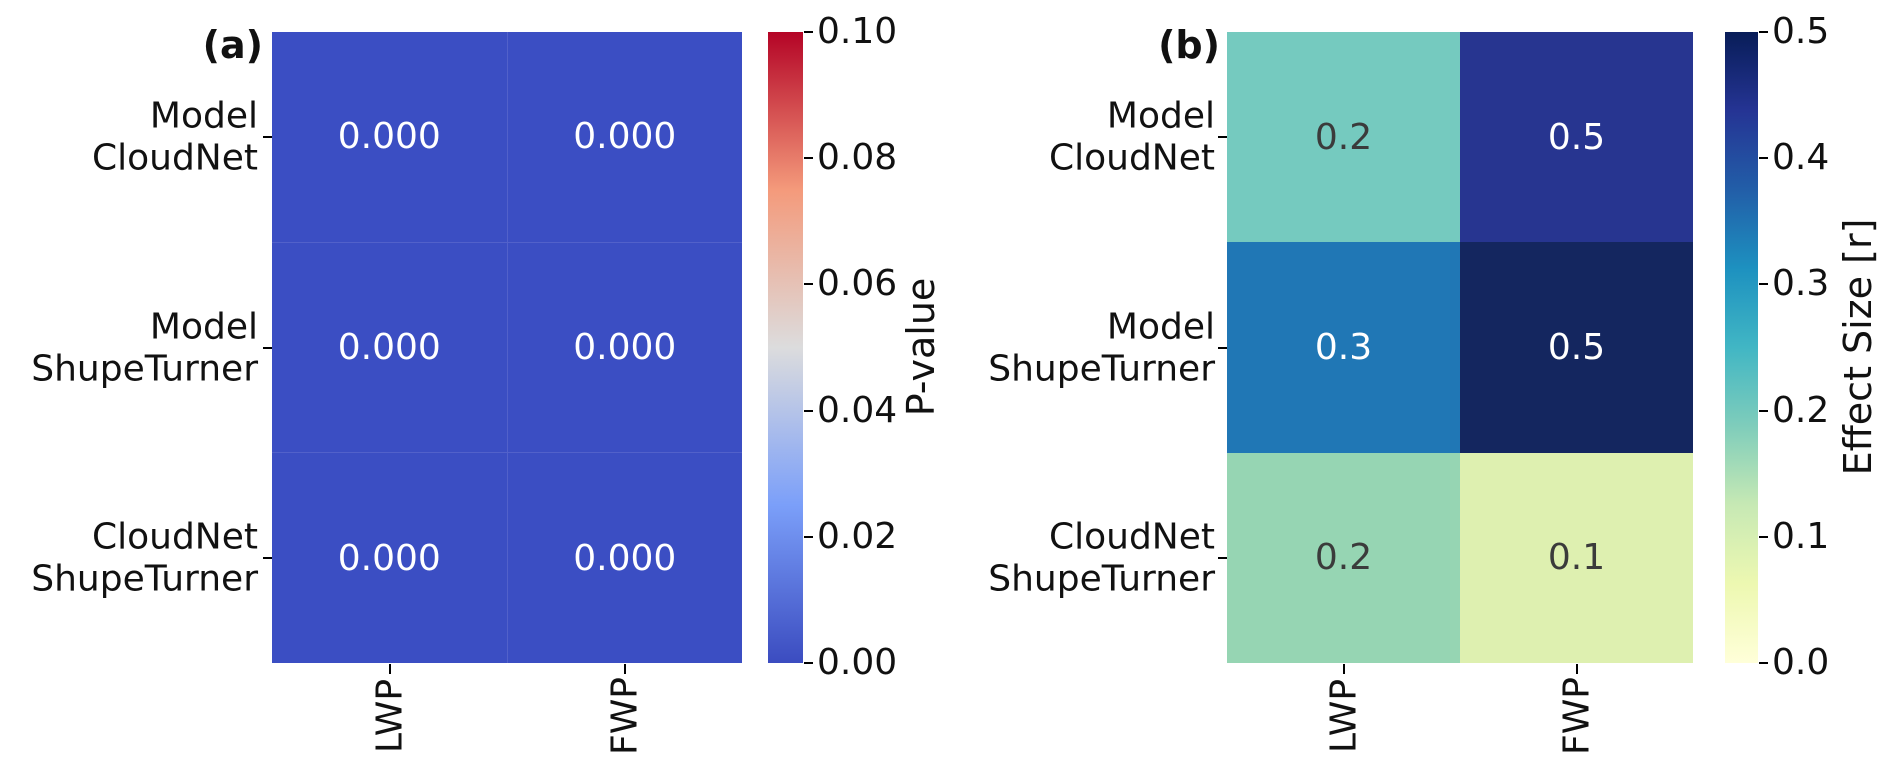 The height and width of the screenshot is (777, 1892). What do you see at coordinates (857, 31) in the screenshot?
I see `colorbar-tick-label: 0.10` at bounding box center [857, 31].